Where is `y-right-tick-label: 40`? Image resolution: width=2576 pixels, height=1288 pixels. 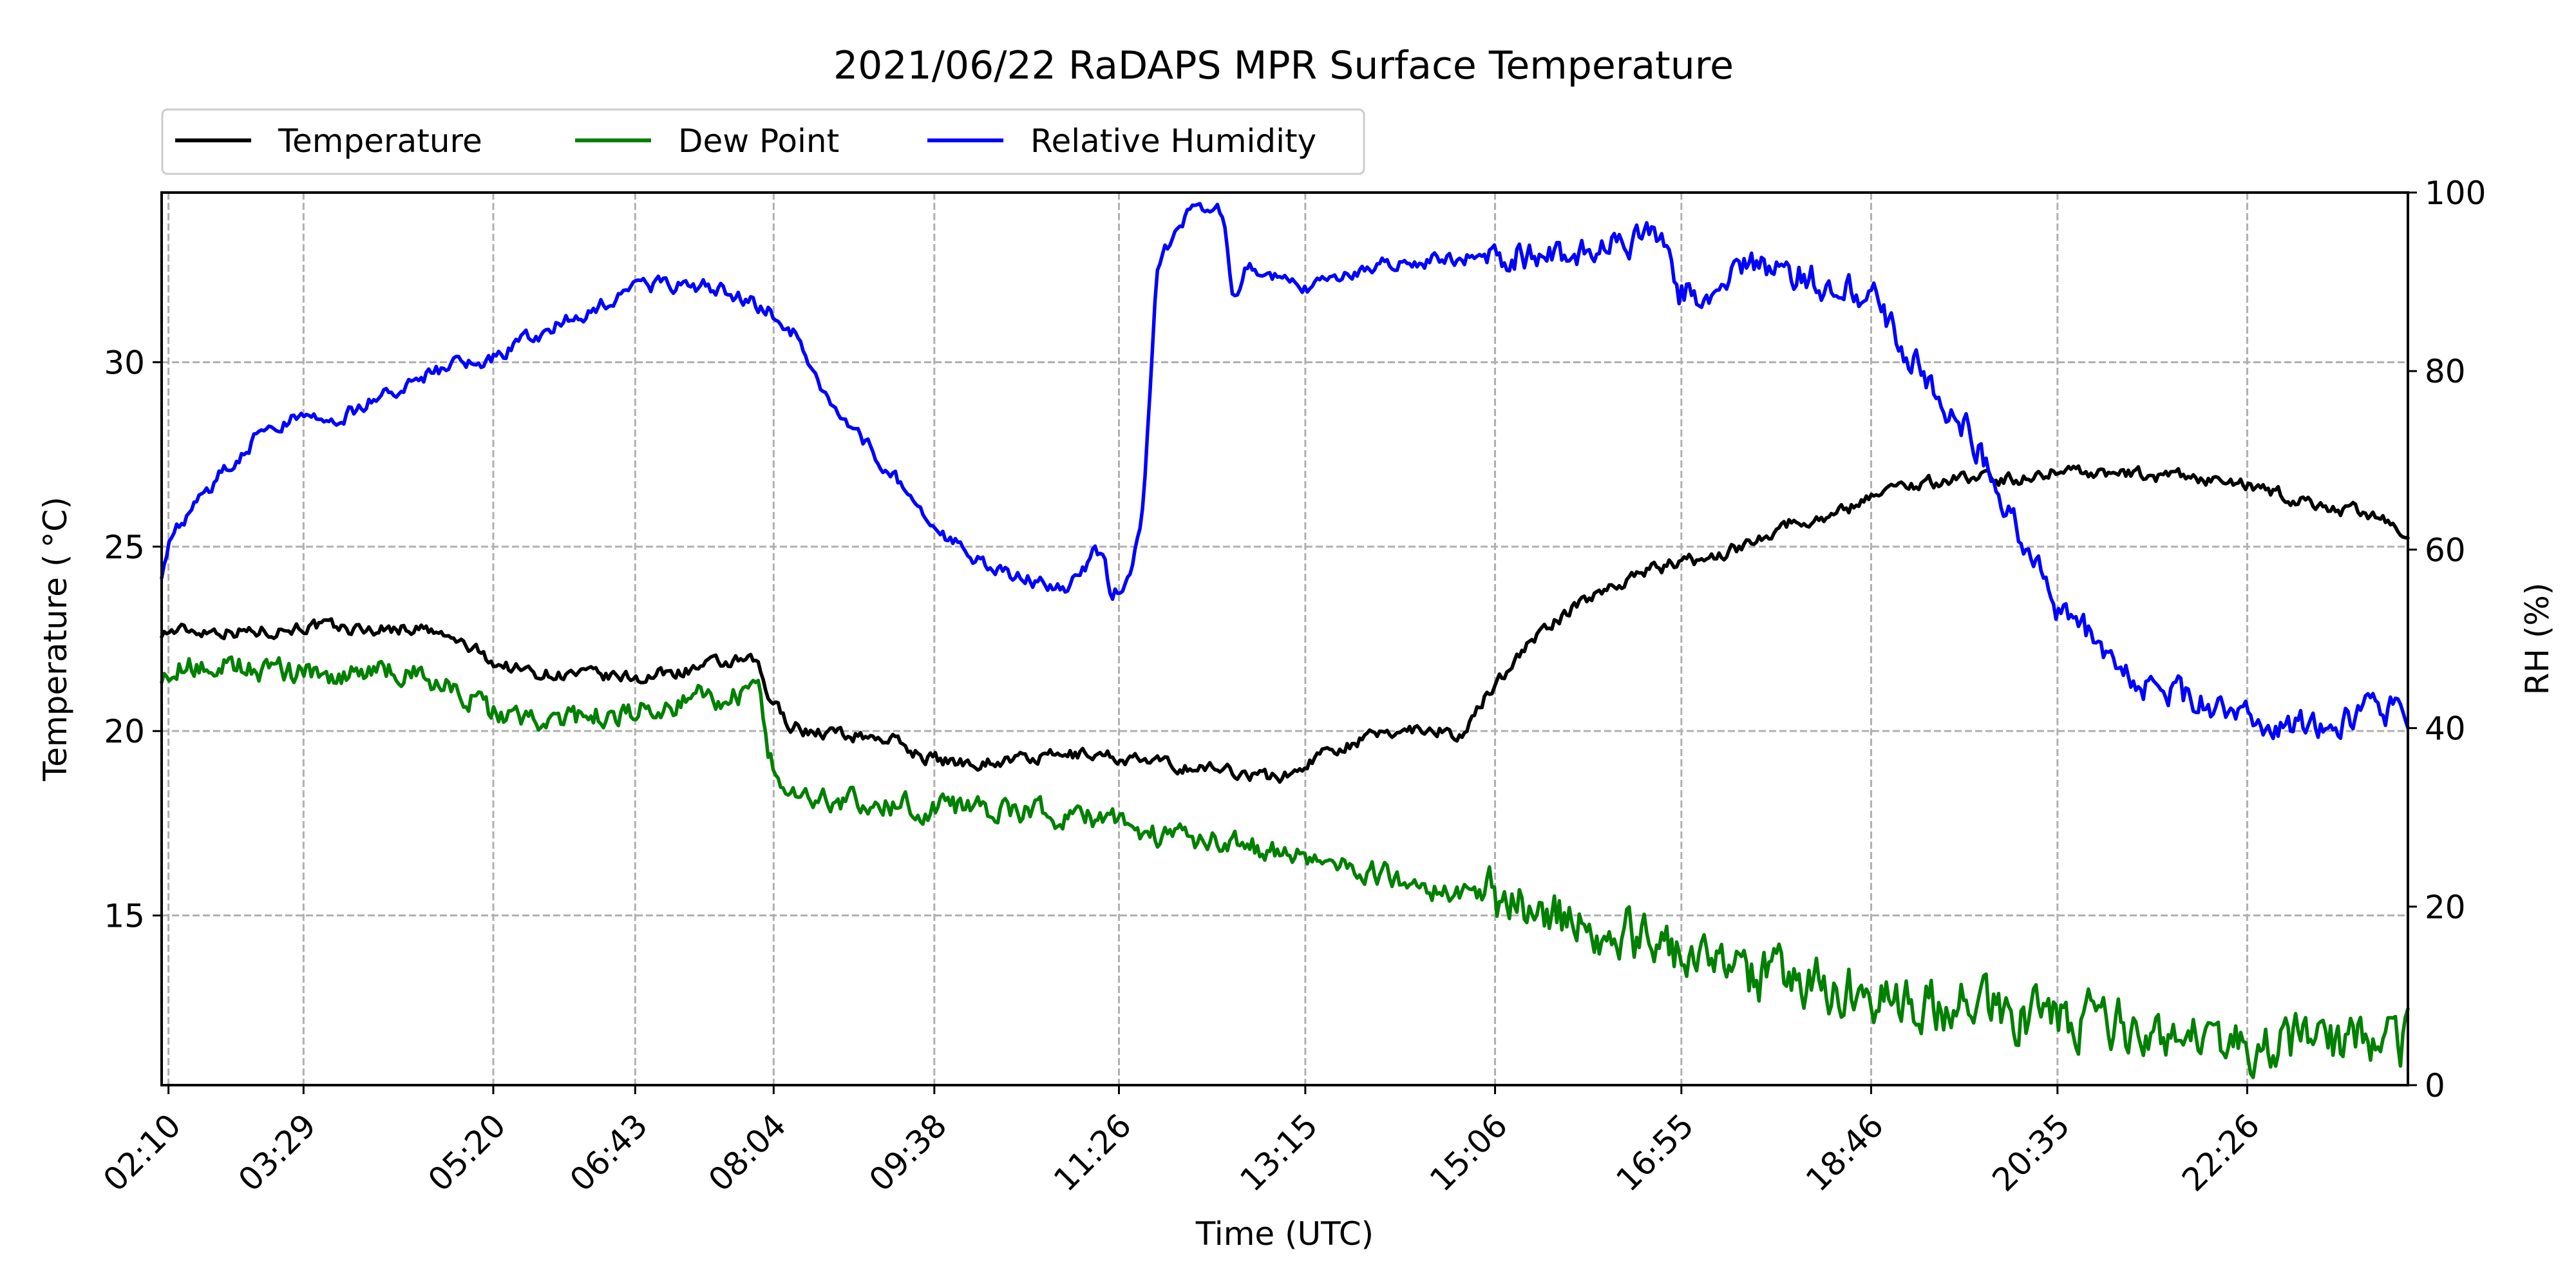
y-right-tick-label: 40 is located at coordinates (2445, 729).